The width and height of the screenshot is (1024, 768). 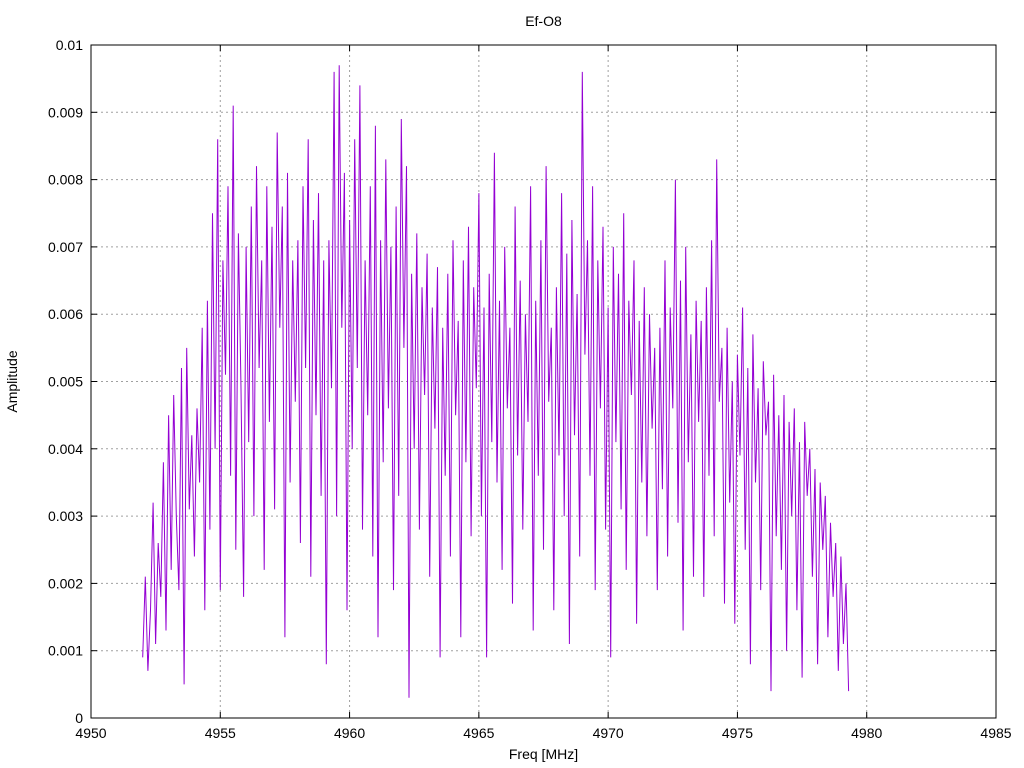 I want to click on x-tick-label: 4965, so click(x=478, y=733).